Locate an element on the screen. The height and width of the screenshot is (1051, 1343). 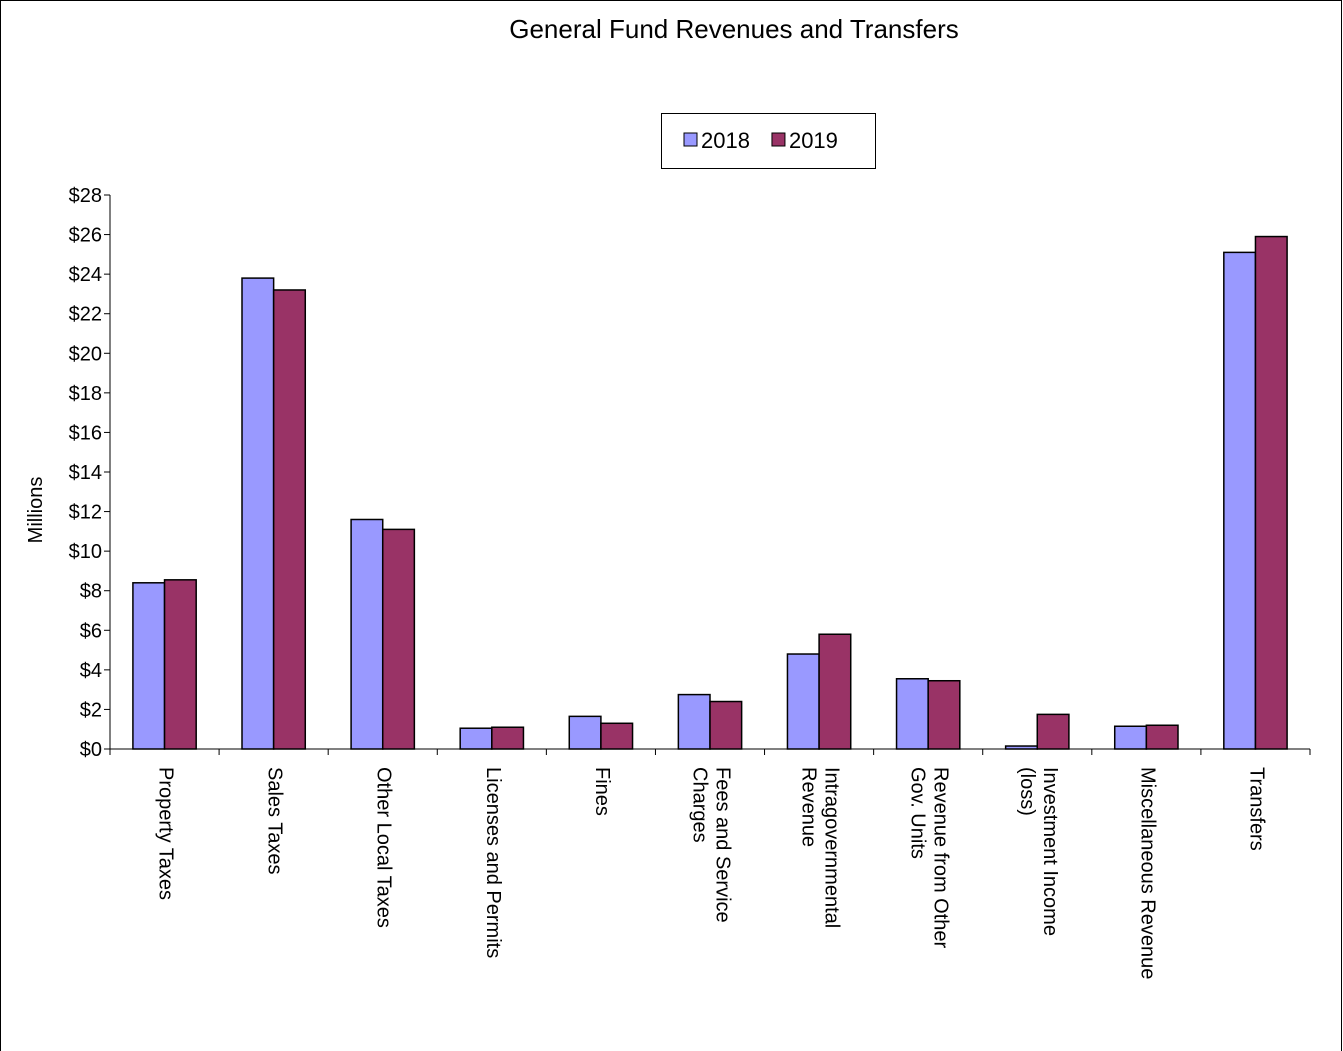
y-tick-label: $2 is located at coordinates (91, 710).